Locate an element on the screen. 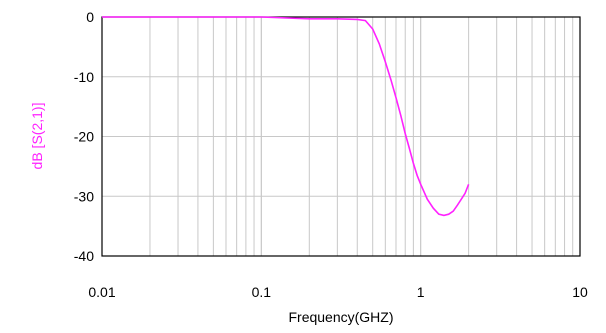 Image resolution: width=606 pixels, height=333 pixels. y-tick-label: -10 is located at coordinates (84, 77).